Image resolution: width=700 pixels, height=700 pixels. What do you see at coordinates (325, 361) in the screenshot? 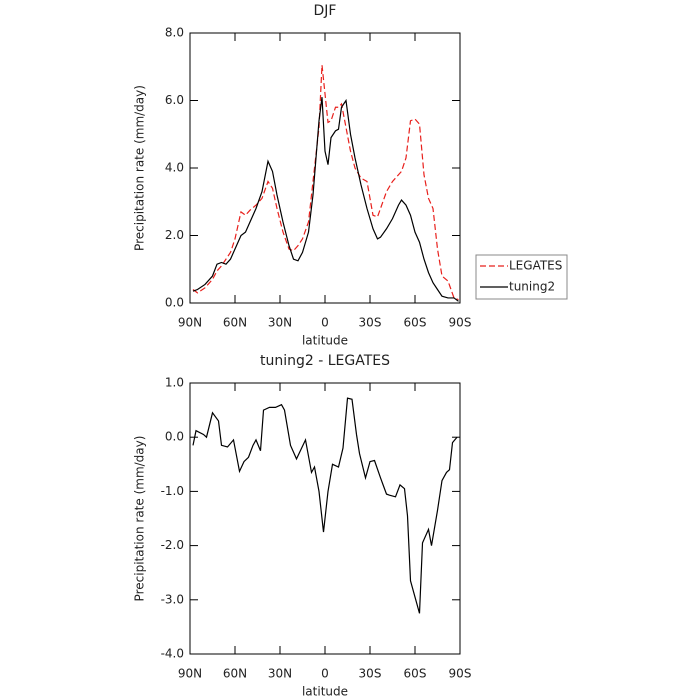
I see `chart-title: tuning2 - LEGATES` at bounding box center [325, 361].